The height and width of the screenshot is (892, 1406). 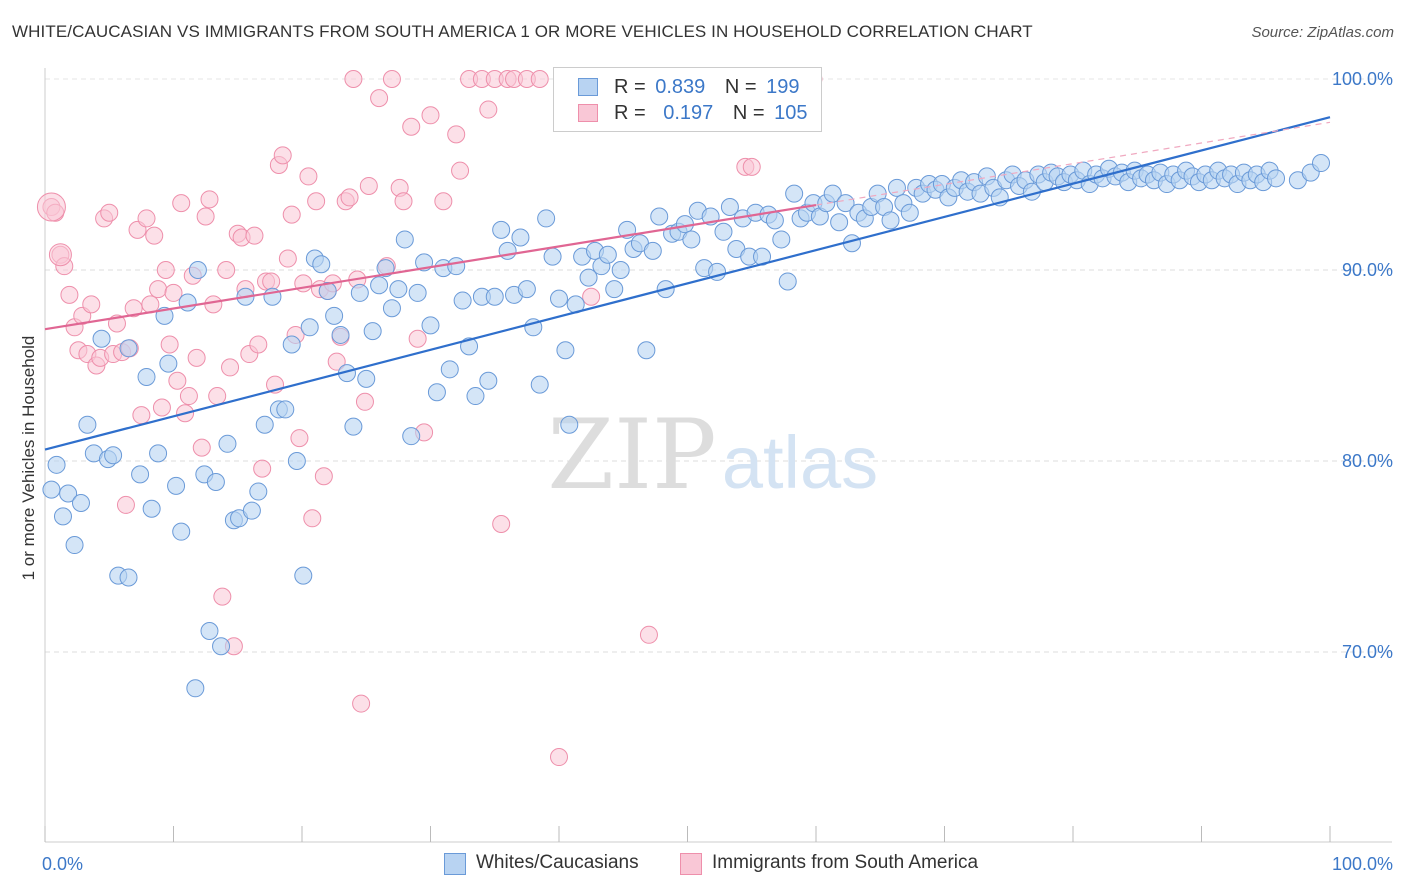 What do you see at coordinates (783, 87) in the screenshot?
I see `legend-n-value: 199` at bounding box center [783, 87].